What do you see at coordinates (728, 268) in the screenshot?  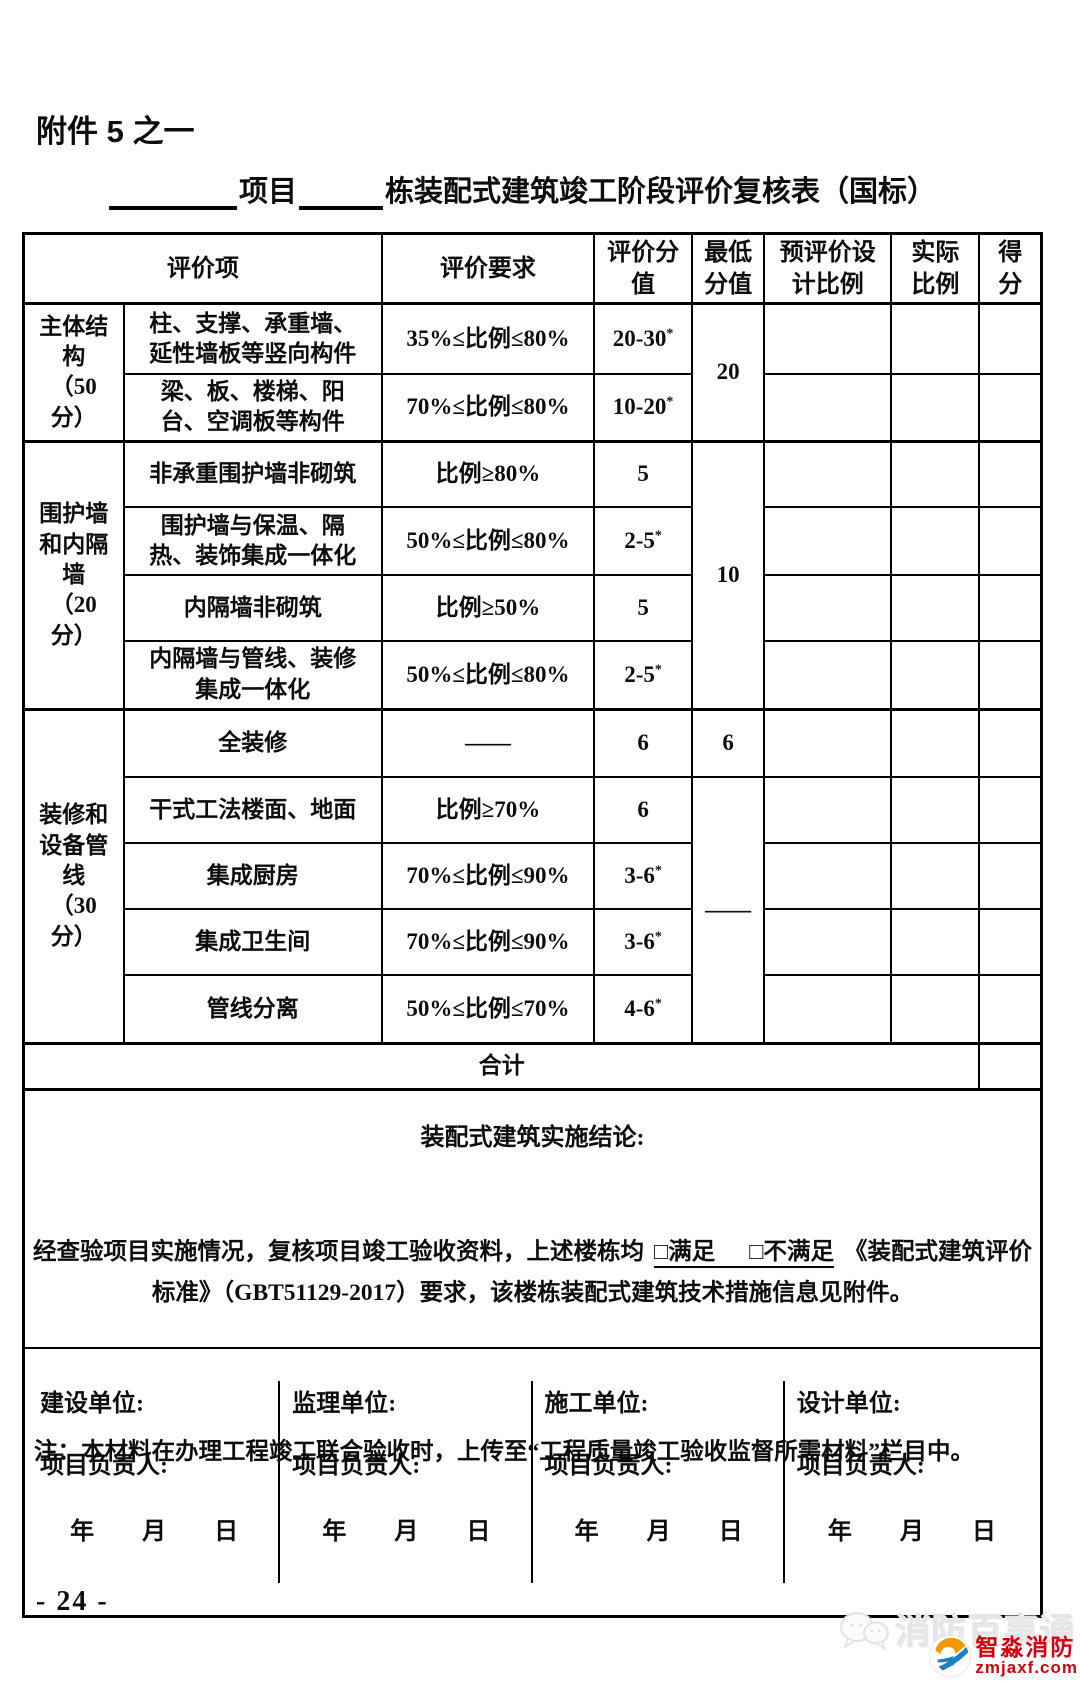 I see `col-header-min-score: 最低 分值` at bounding box center [728, 268].